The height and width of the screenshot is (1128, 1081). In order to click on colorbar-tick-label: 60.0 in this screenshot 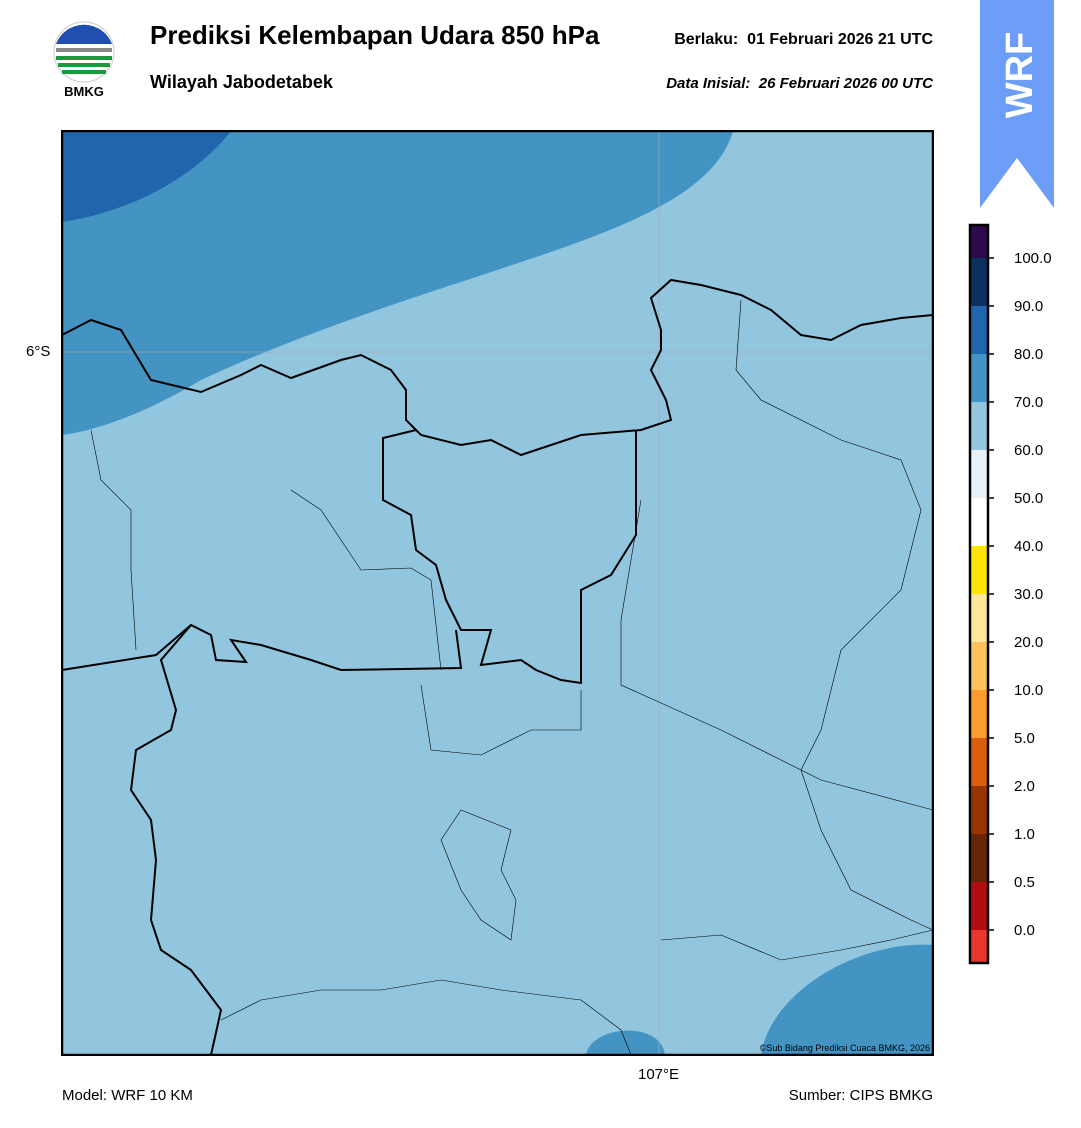, I will do `click(1028, 450)`.